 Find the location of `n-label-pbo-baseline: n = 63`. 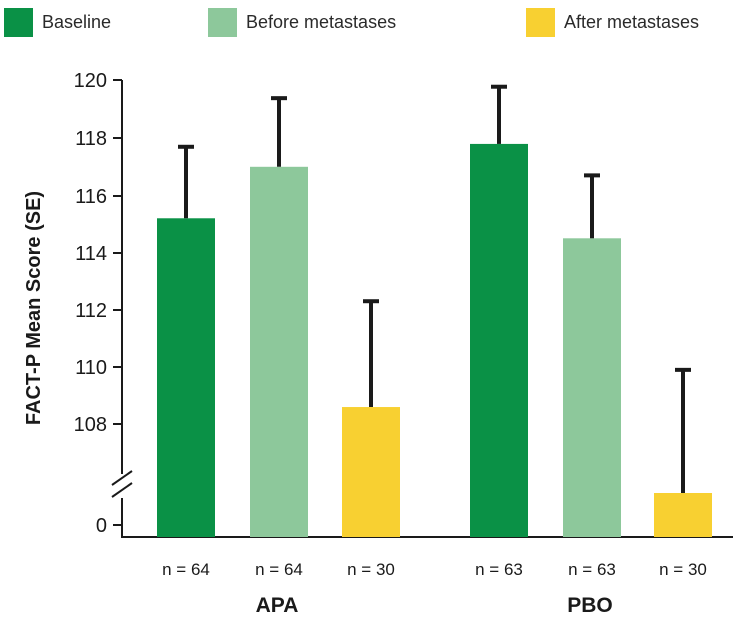

n-label-pbo-baseline: n = 63 is located at coordinates (499, 569).